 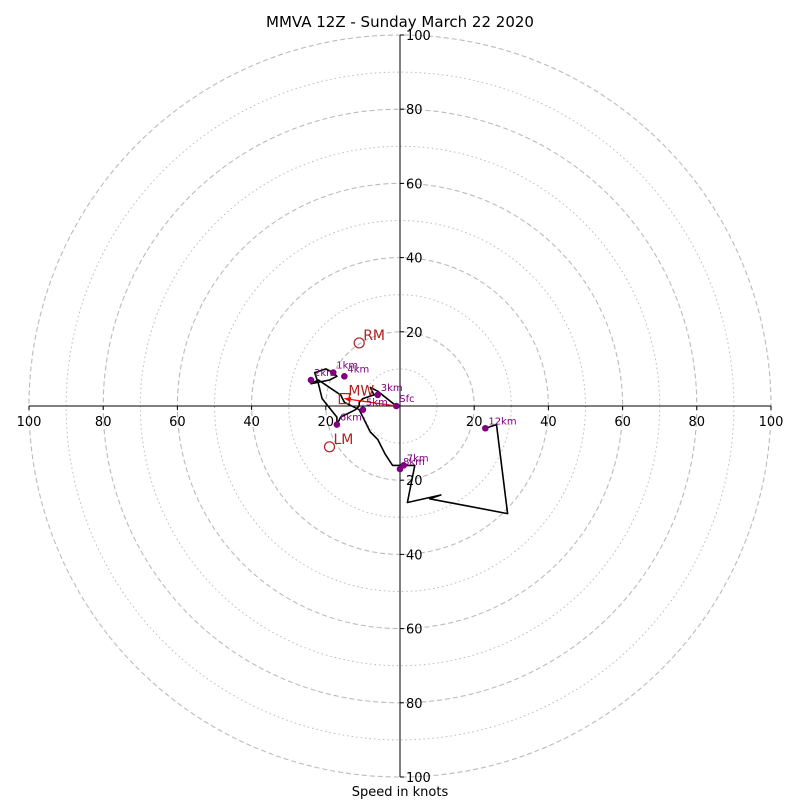 What do you see at coordinates (392, 388) in the screenshot?
I see `height-label-3km: 3km` at bounding box center [392, 388].